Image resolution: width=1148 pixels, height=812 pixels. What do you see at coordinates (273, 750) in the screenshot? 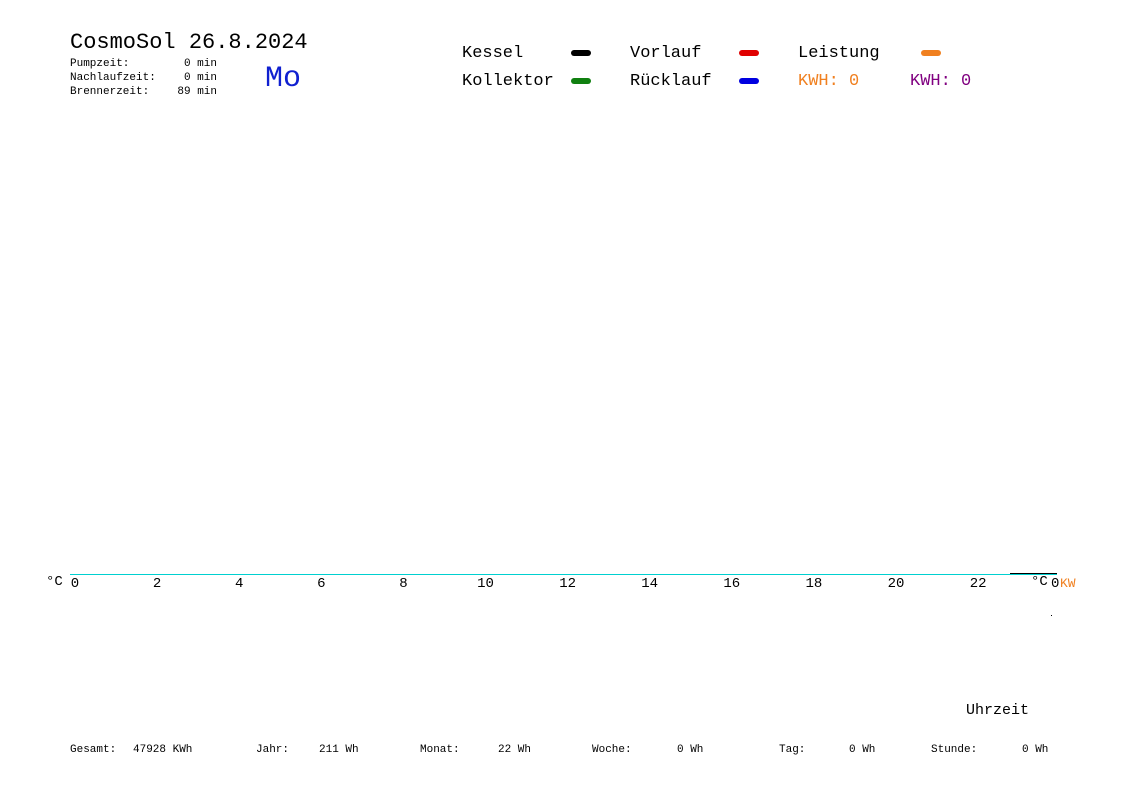
I see `footer-label: Jahr:` at bounding box center [273, 750].